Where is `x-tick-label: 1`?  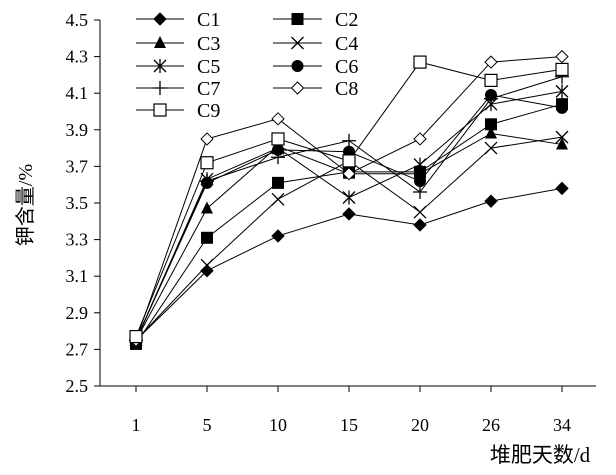 x-tick-label: 1 is located at coordinates (136, 425).